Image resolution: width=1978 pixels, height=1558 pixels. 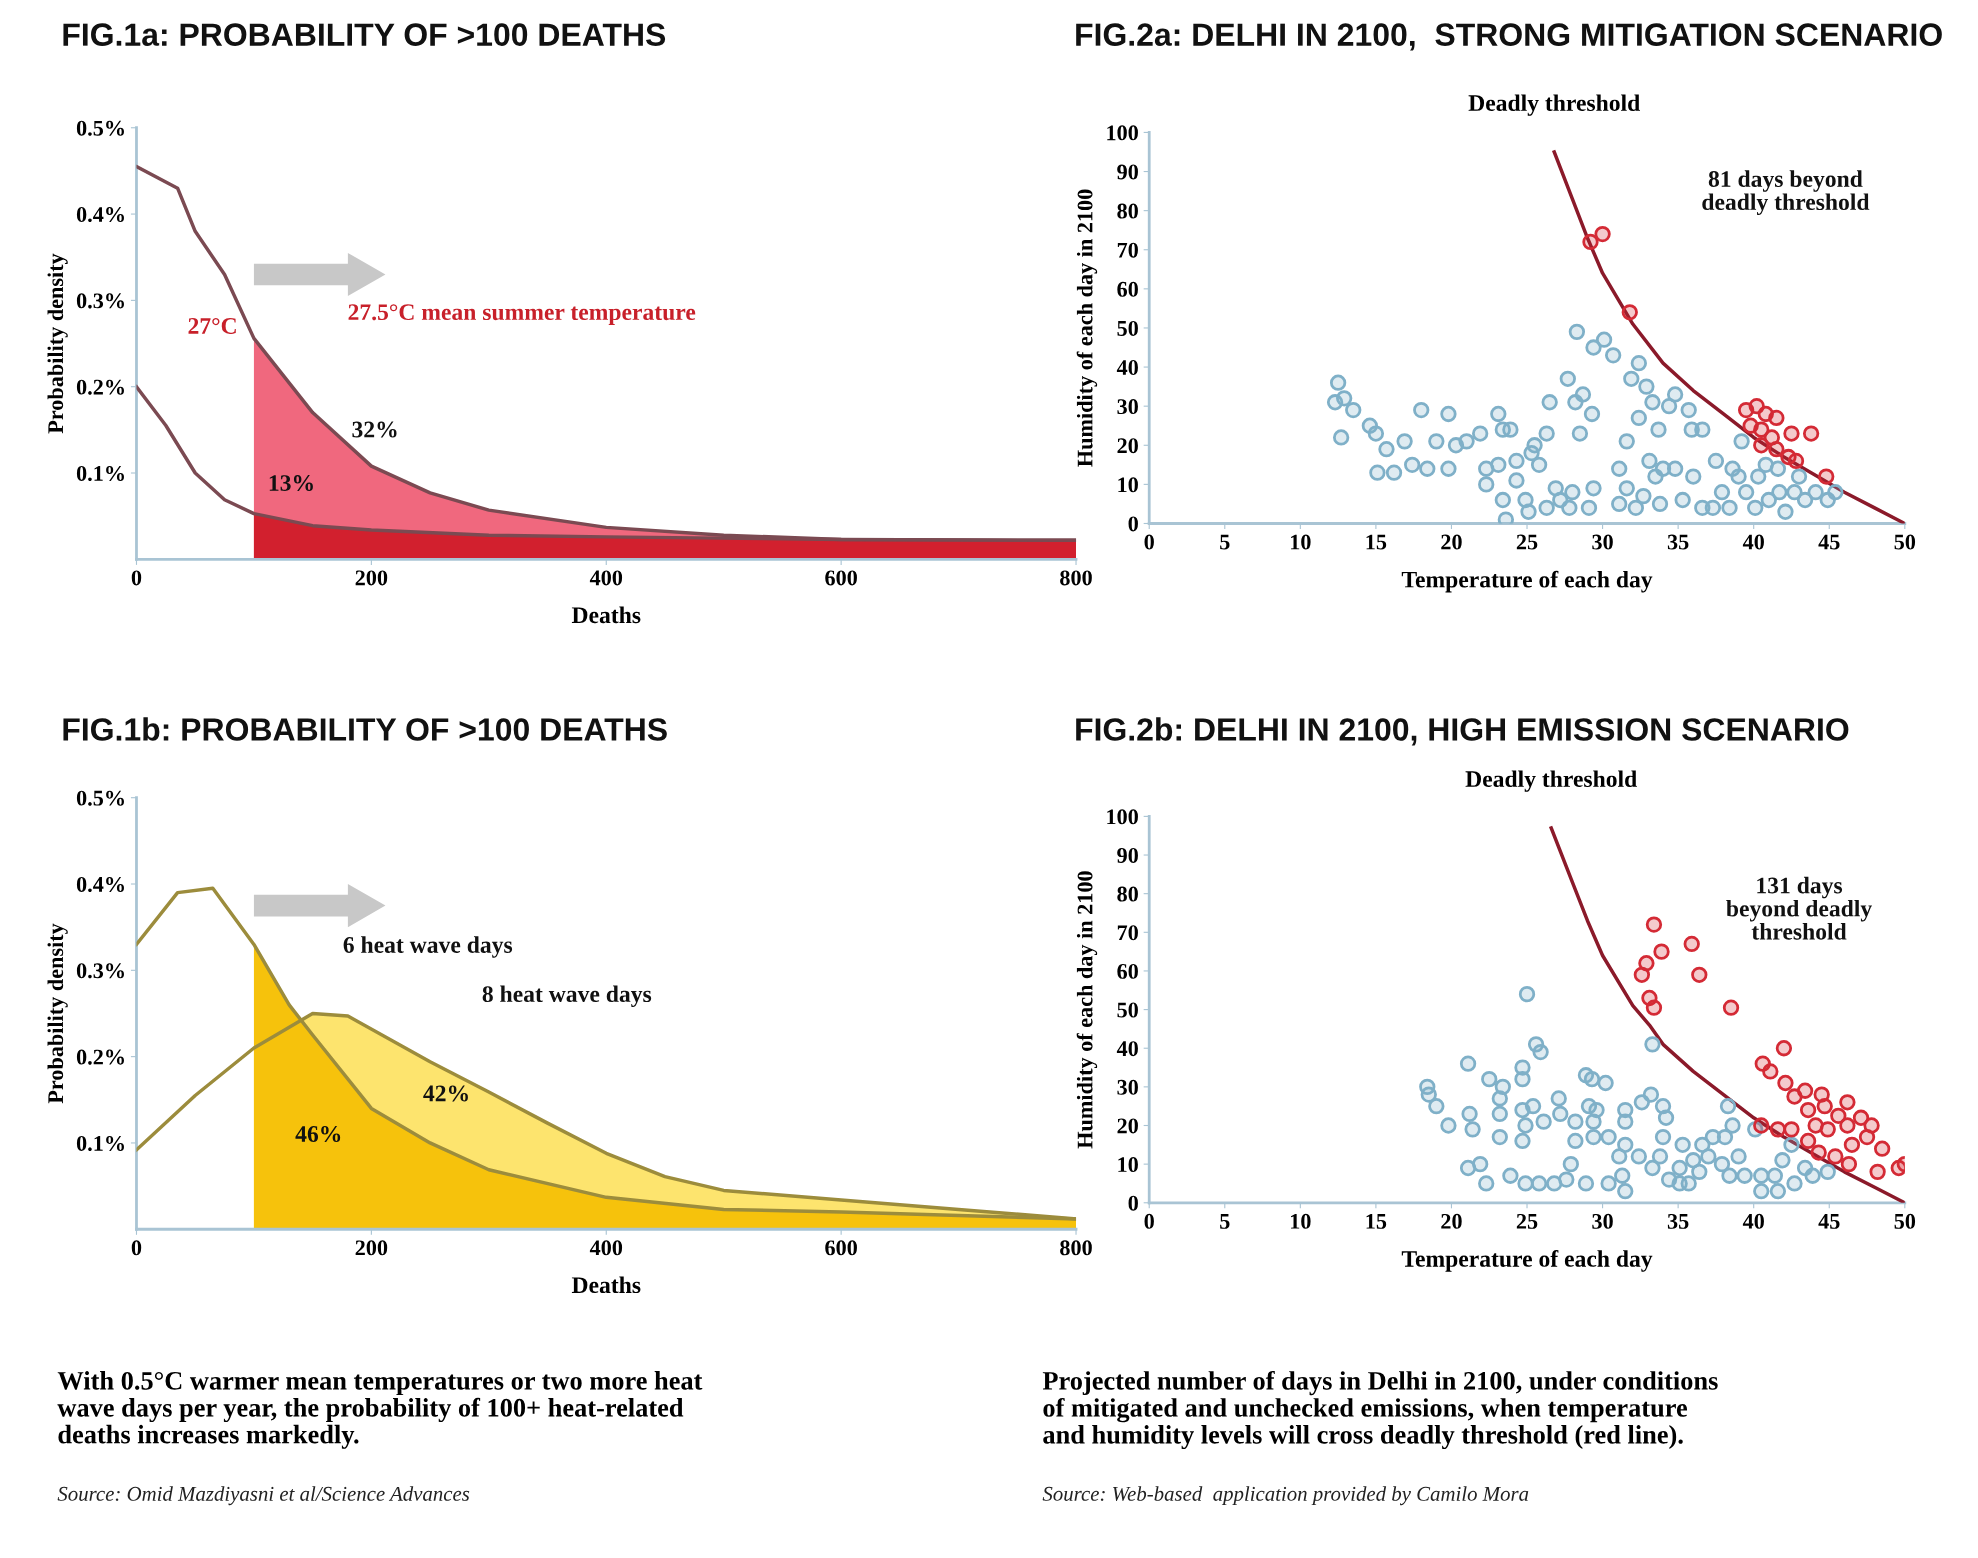 What do you see at coordinates (374, 429) in the screenshot?
I see `annotation: 32%` at bounding box center [374, 429].